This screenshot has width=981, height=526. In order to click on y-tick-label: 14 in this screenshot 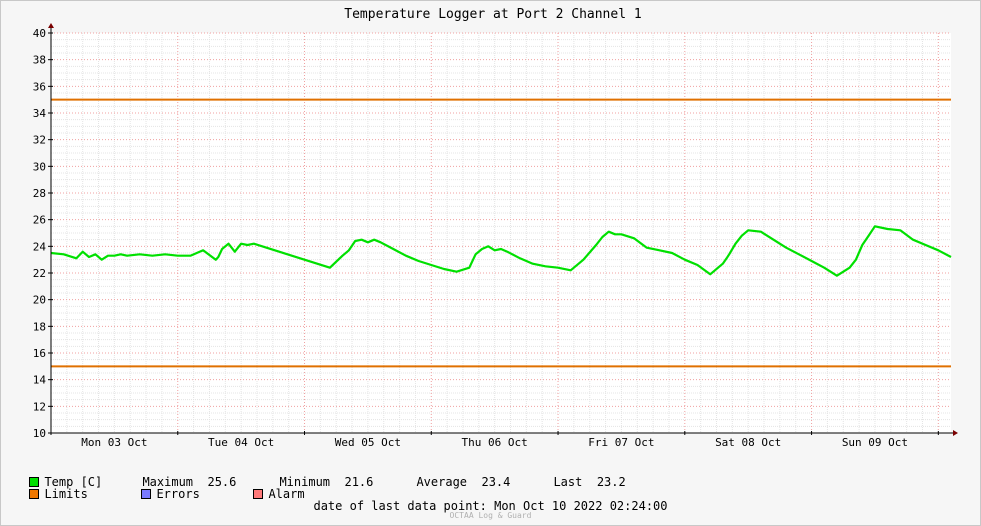, I will do `click(40, 380)`.